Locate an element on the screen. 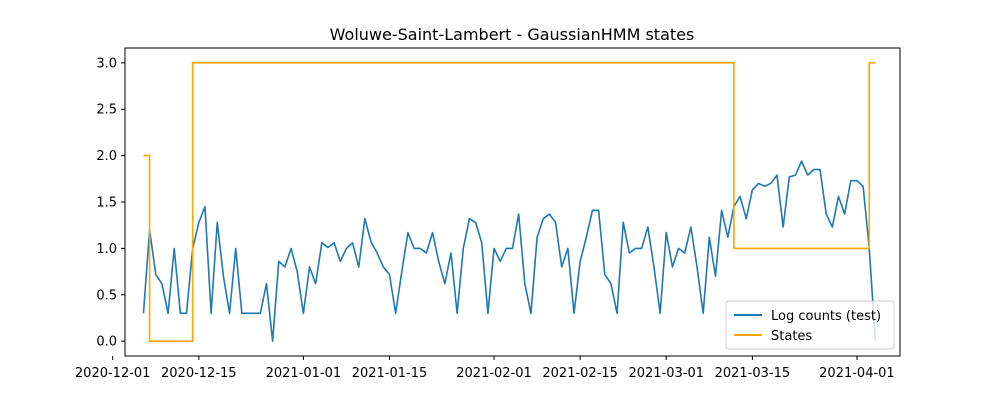 The height and width of the screenshot is (400, 1000). legend-box is located at coordinates (810, 325).